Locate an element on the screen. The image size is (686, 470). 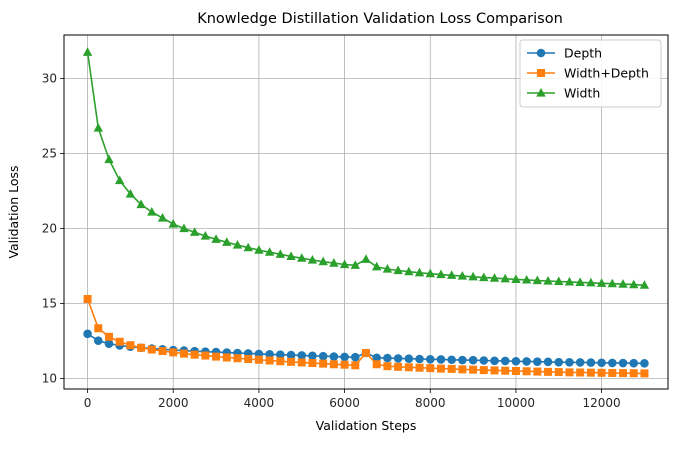
legend-entry-width-depth: Width+Depth is located at coordinates (588, 73).